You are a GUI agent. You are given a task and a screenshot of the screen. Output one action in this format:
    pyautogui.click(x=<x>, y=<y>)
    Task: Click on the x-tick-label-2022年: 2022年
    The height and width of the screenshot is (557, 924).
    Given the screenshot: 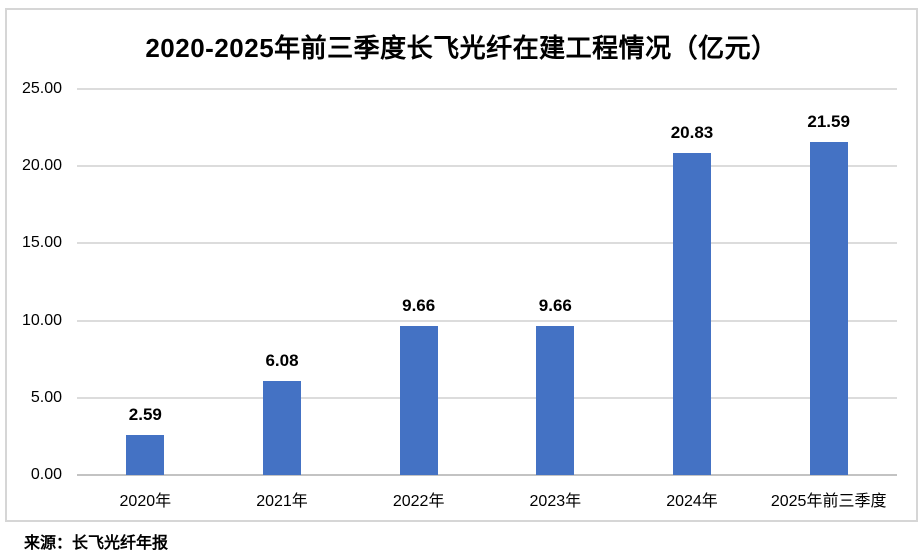 What is the action you would take?
    pyautogui.click(x=418, y=501)
    